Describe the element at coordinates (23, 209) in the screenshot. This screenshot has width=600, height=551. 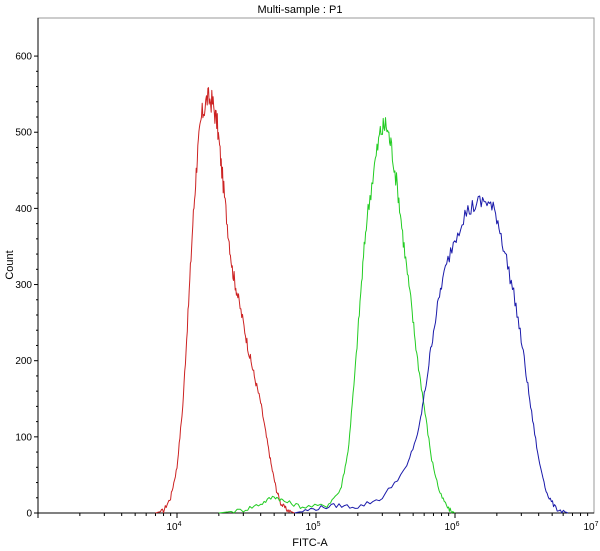
I see `y-tick-label-400: 400` at that location.